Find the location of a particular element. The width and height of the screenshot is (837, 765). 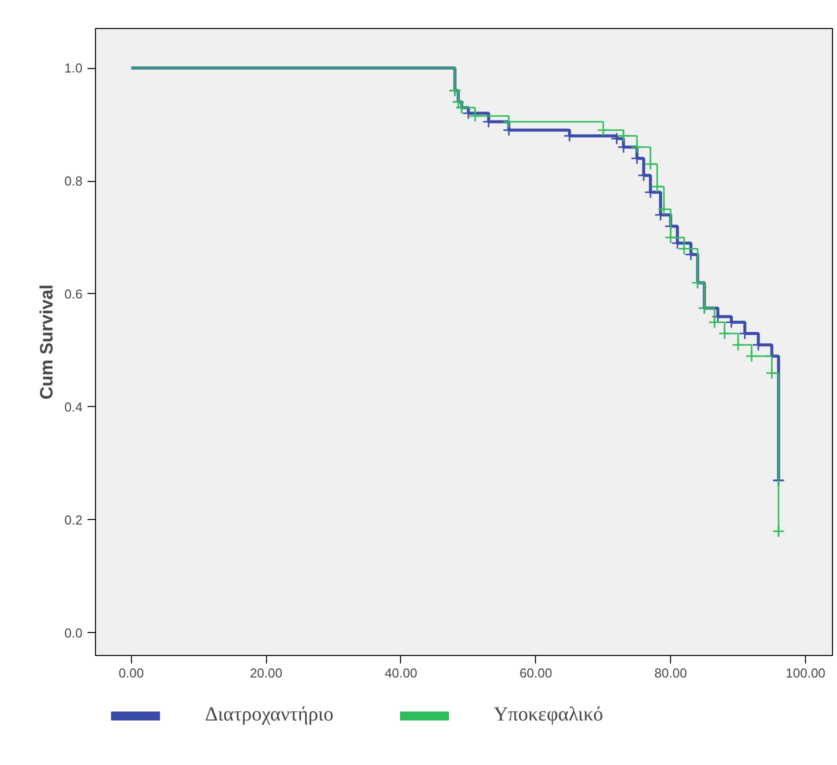

x-tick-label: 20.00 is located at coordinates (266, 673).